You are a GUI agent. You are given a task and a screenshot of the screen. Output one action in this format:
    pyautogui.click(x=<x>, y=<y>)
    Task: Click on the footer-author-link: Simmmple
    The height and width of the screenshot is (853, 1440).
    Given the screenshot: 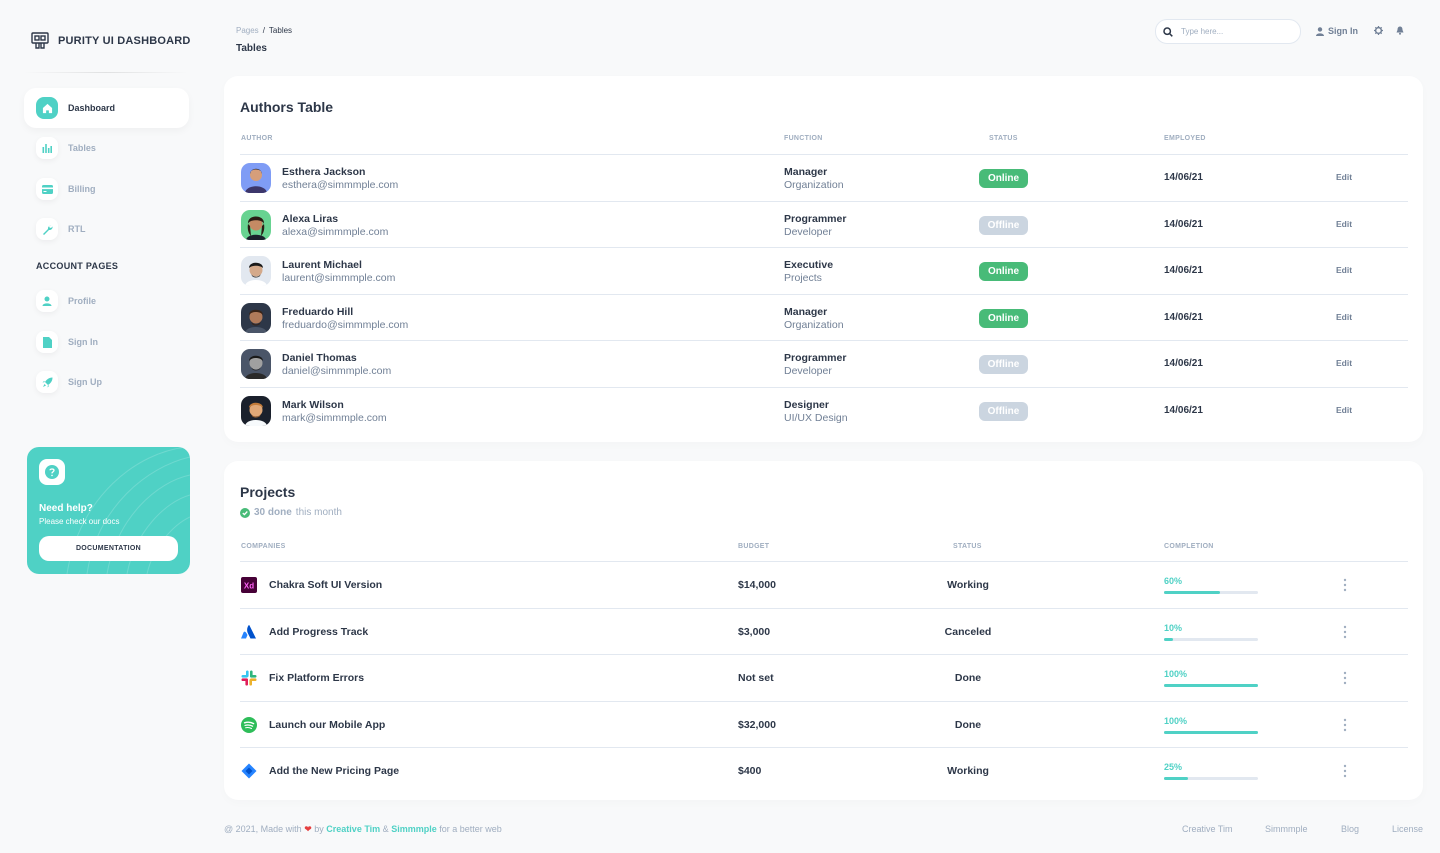 What is the action you would take?
    pyautogui.click(x=414, y=829)
    